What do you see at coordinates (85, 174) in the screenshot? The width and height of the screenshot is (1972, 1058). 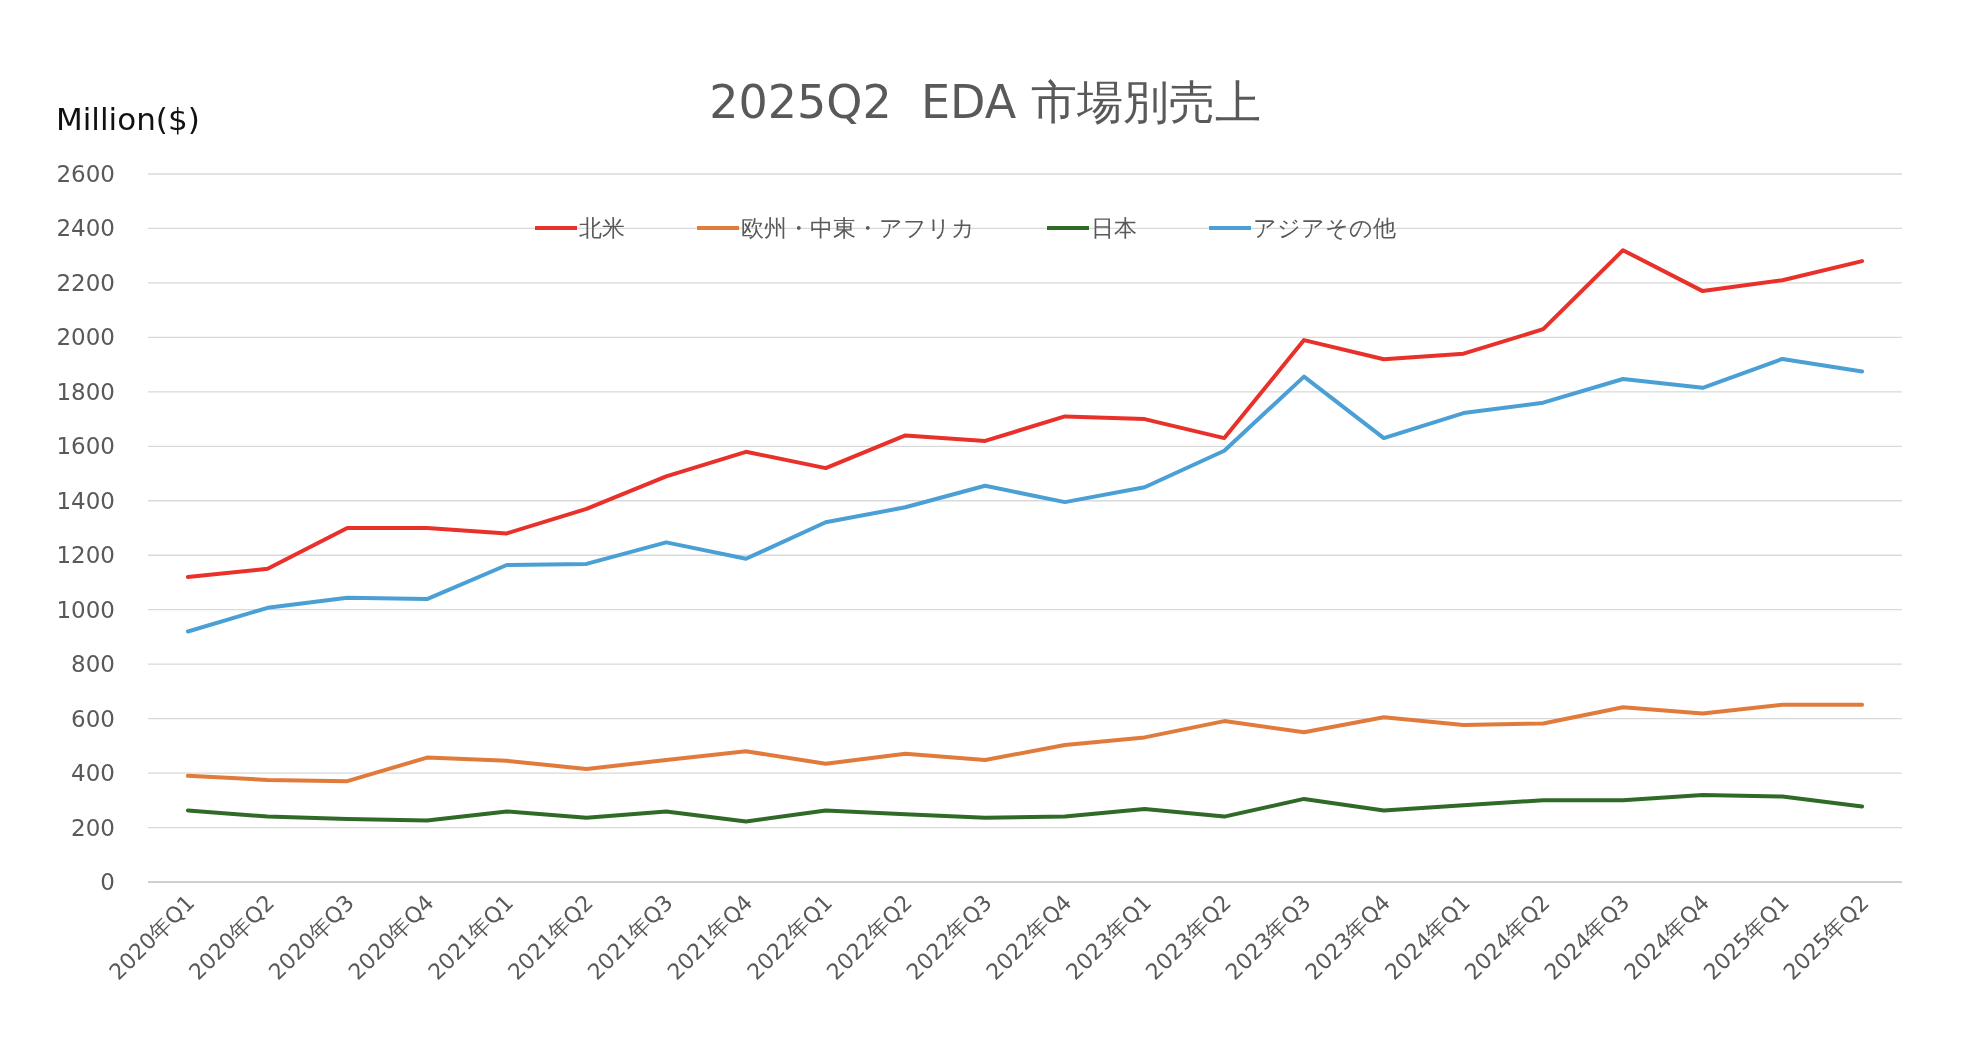 I see `y-tick-label: 2600` at bounding box center [85, 174].